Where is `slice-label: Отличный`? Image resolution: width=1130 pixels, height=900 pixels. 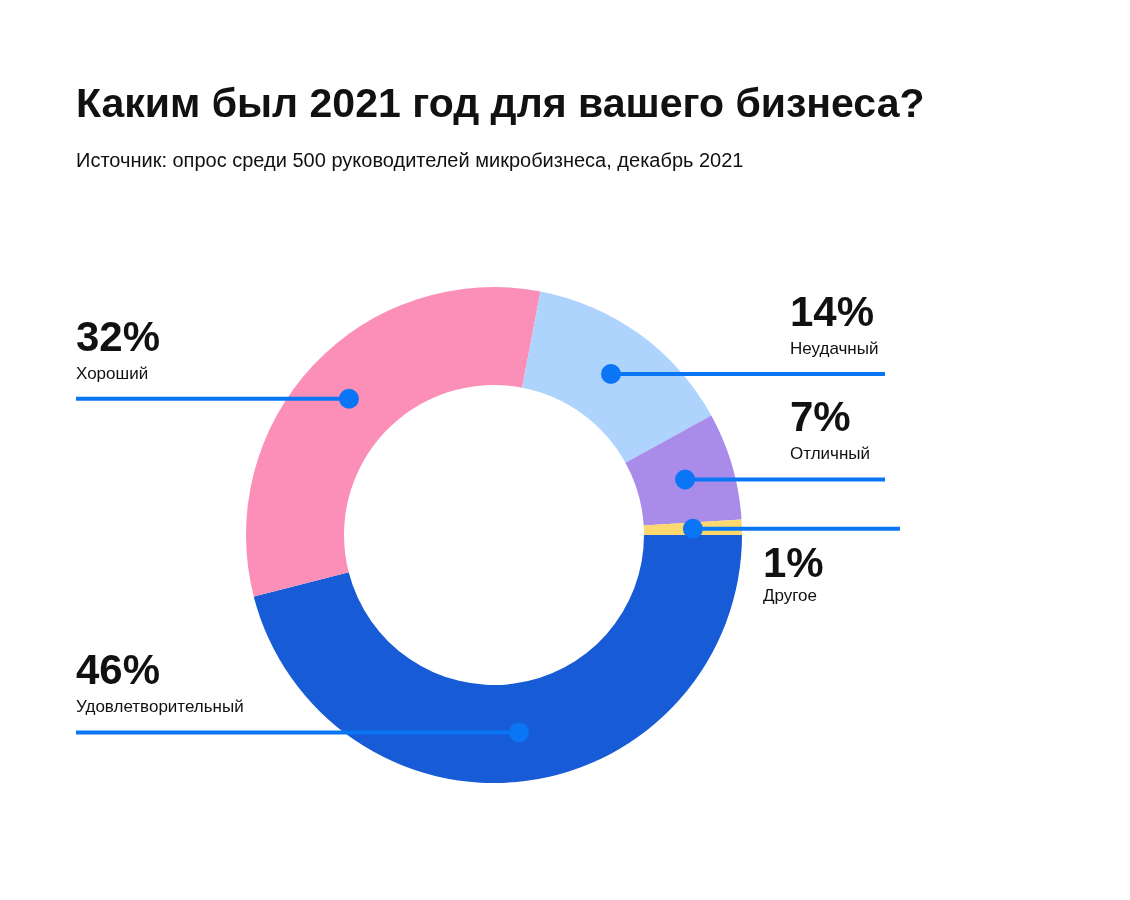 slice-label: Отличный is located at coordinates (830, 454).